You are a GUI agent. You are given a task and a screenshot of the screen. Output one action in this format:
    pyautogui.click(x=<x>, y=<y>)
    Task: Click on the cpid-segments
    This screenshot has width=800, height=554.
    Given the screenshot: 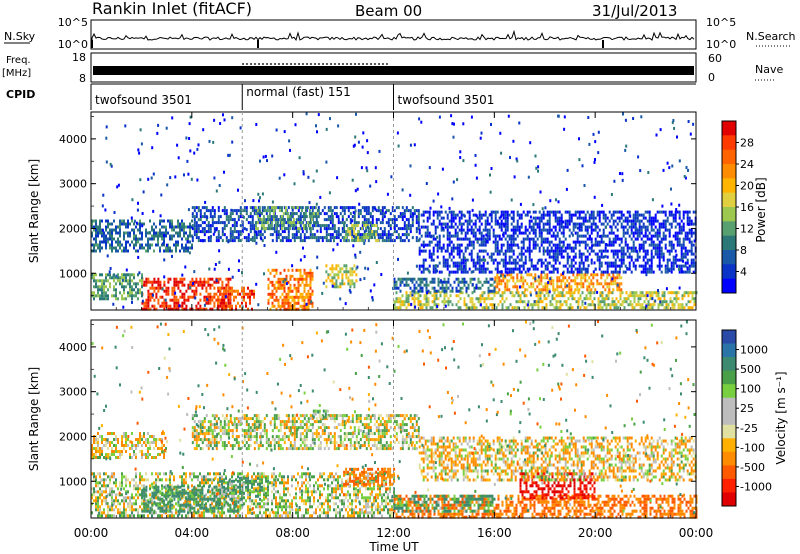 What is the action you would take?
    pyautogui.click(x=242, y=96)
    